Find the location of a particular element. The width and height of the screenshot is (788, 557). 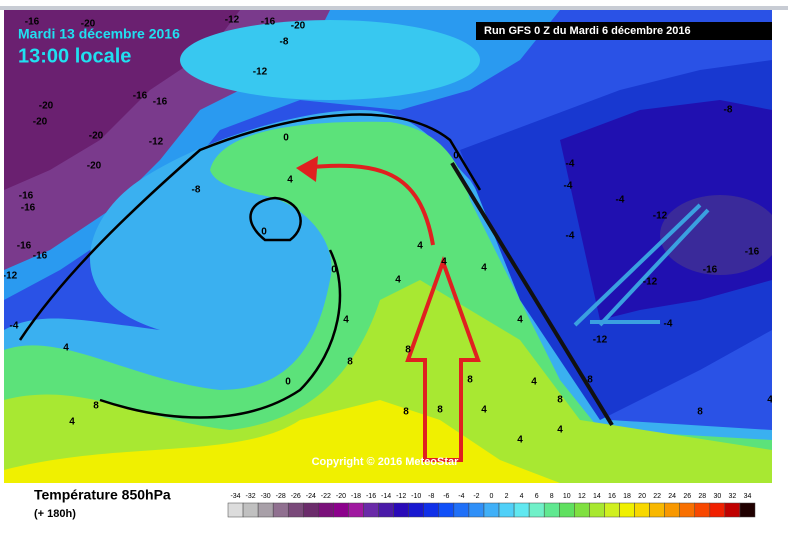

scale-label: 8 is located at coordinates (552, 496).